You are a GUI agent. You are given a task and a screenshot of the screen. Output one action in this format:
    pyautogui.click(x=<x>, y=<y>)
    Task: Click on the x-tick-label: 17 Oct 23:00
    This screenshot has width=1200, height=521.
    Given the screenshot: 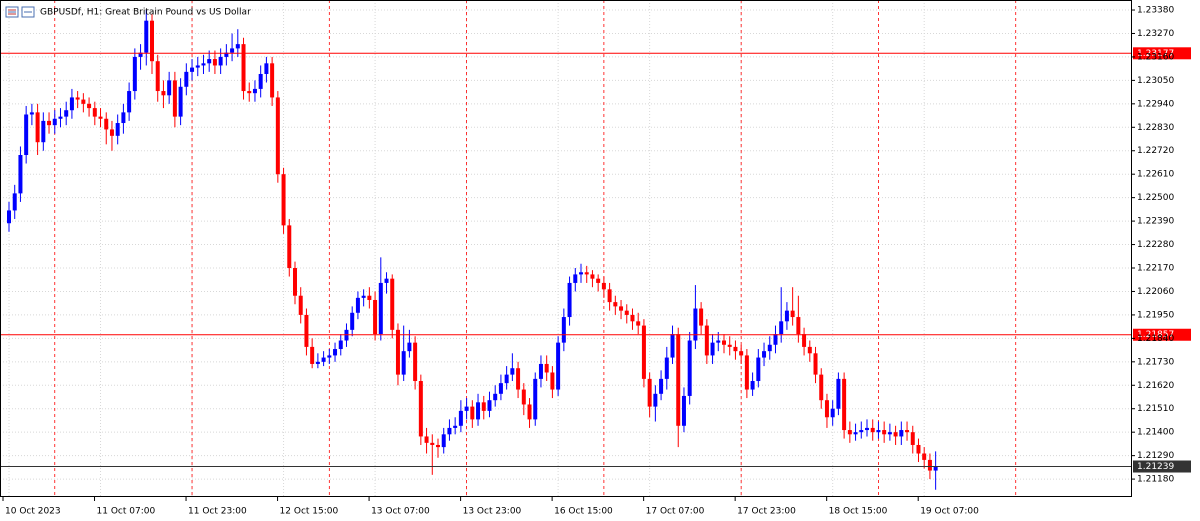 What is the action you would take?
    pyautogui.click(x=766, y=512)
    